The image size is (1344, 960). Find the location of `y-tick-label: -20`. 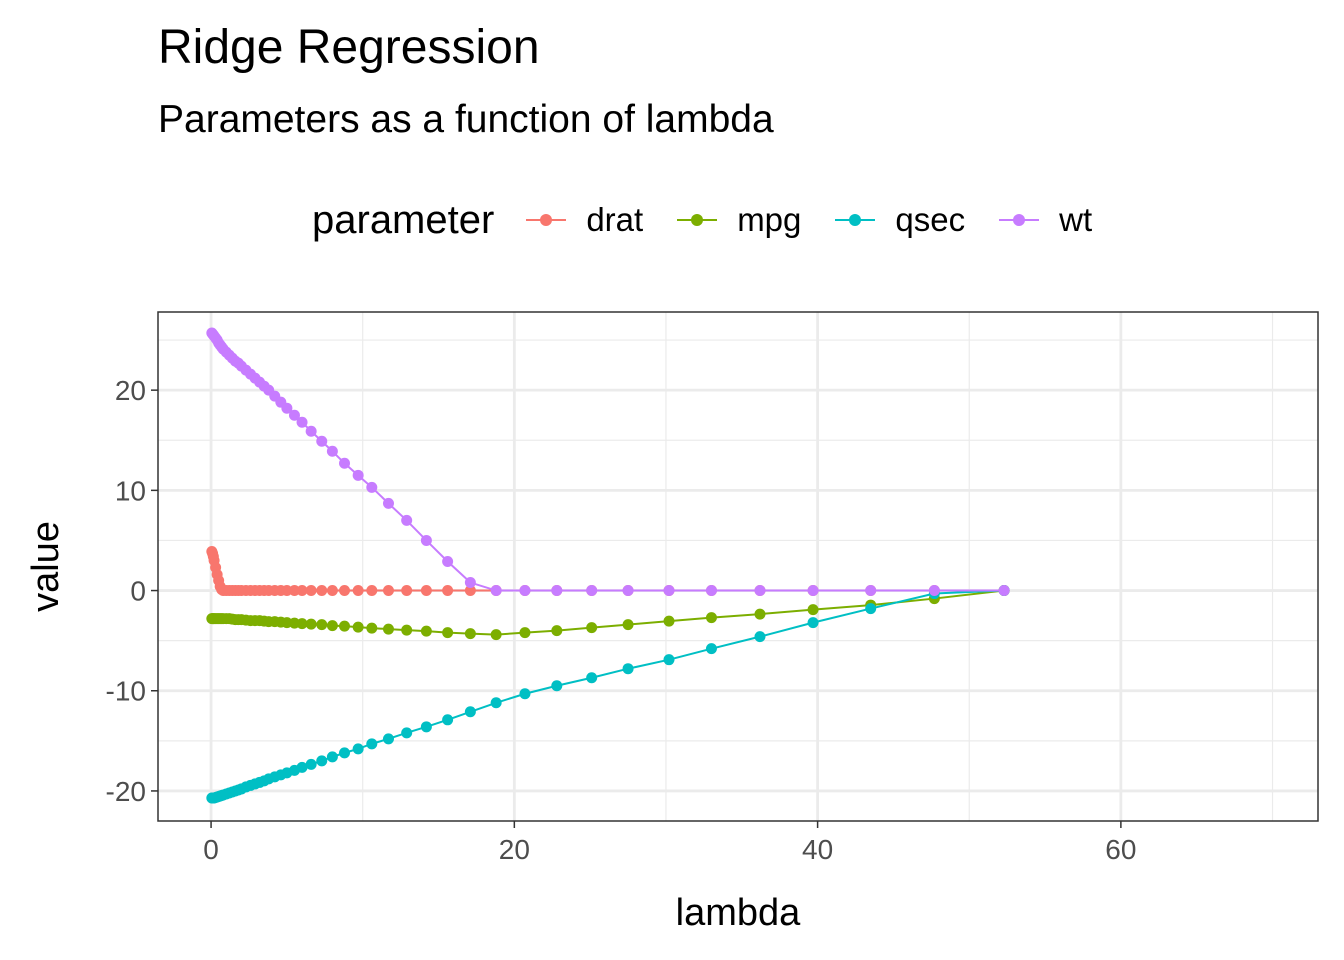

y-tick-label: -20 is located at coordinates (126, 791).